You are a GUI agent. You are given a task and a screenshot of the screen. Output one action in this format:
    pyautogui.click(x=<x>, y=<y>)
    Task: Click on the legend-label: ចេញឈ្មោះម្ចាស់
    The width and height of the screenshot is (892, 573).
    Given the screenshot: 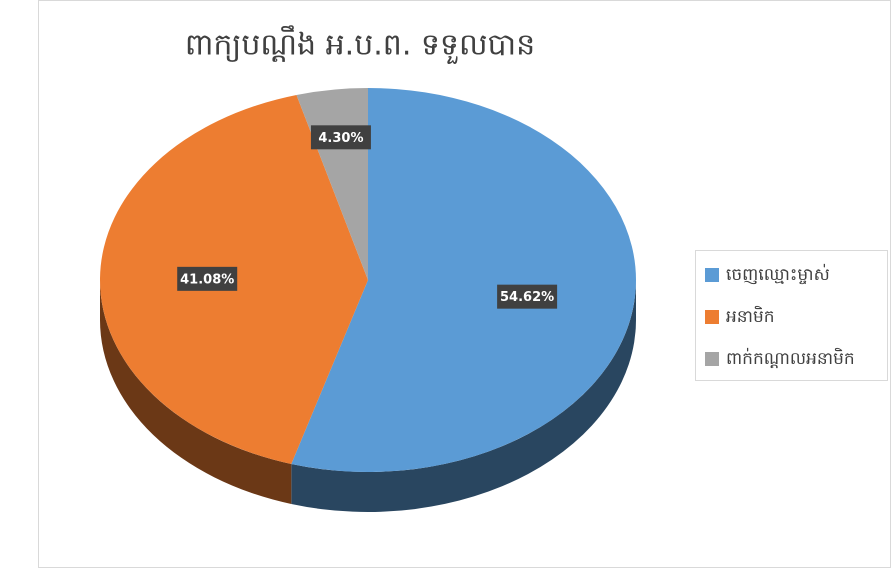 What is the action you would take?
    pyautogui.click(x=778, y=274)
    